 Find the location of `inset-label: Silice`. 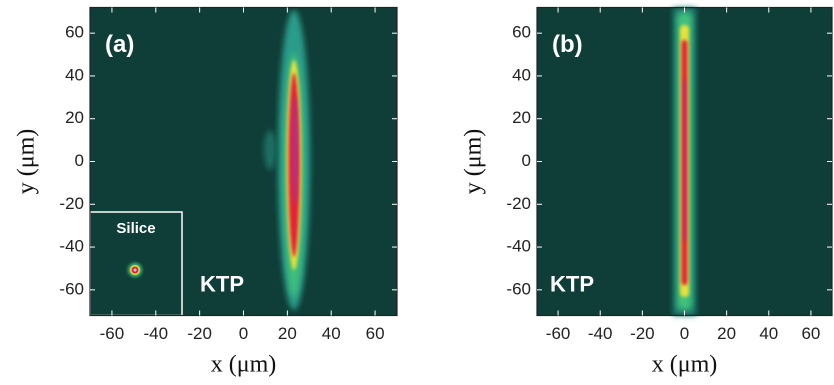

inset-label: Silice is located at coordinates (135, 228).